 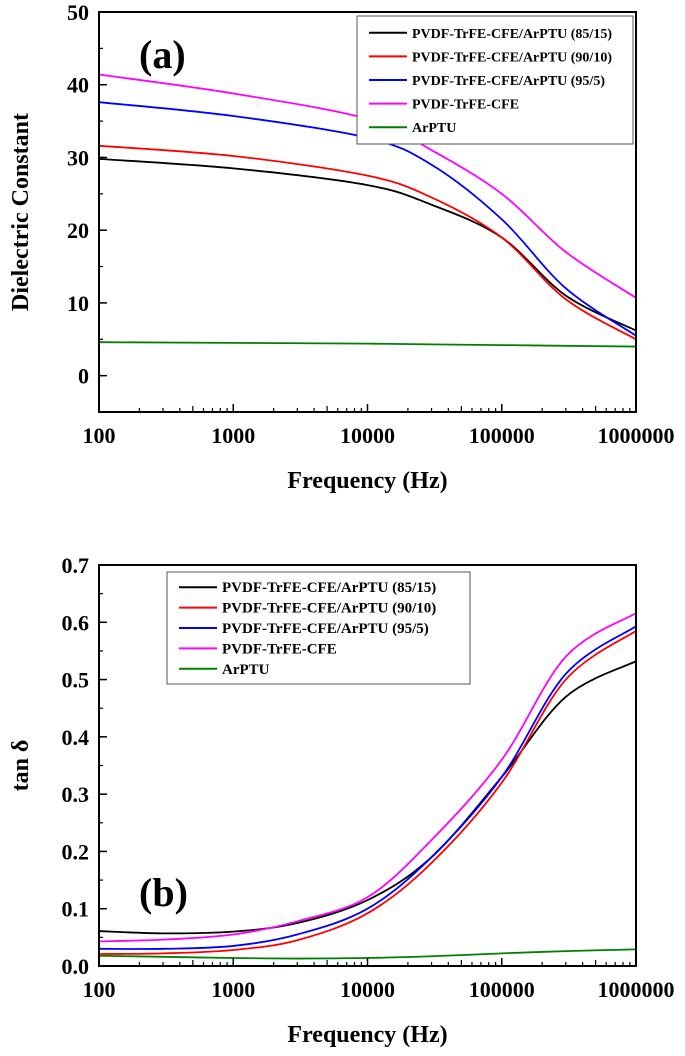 I want to click on y-tick-label: 0.0, so click(x=76, y=966).